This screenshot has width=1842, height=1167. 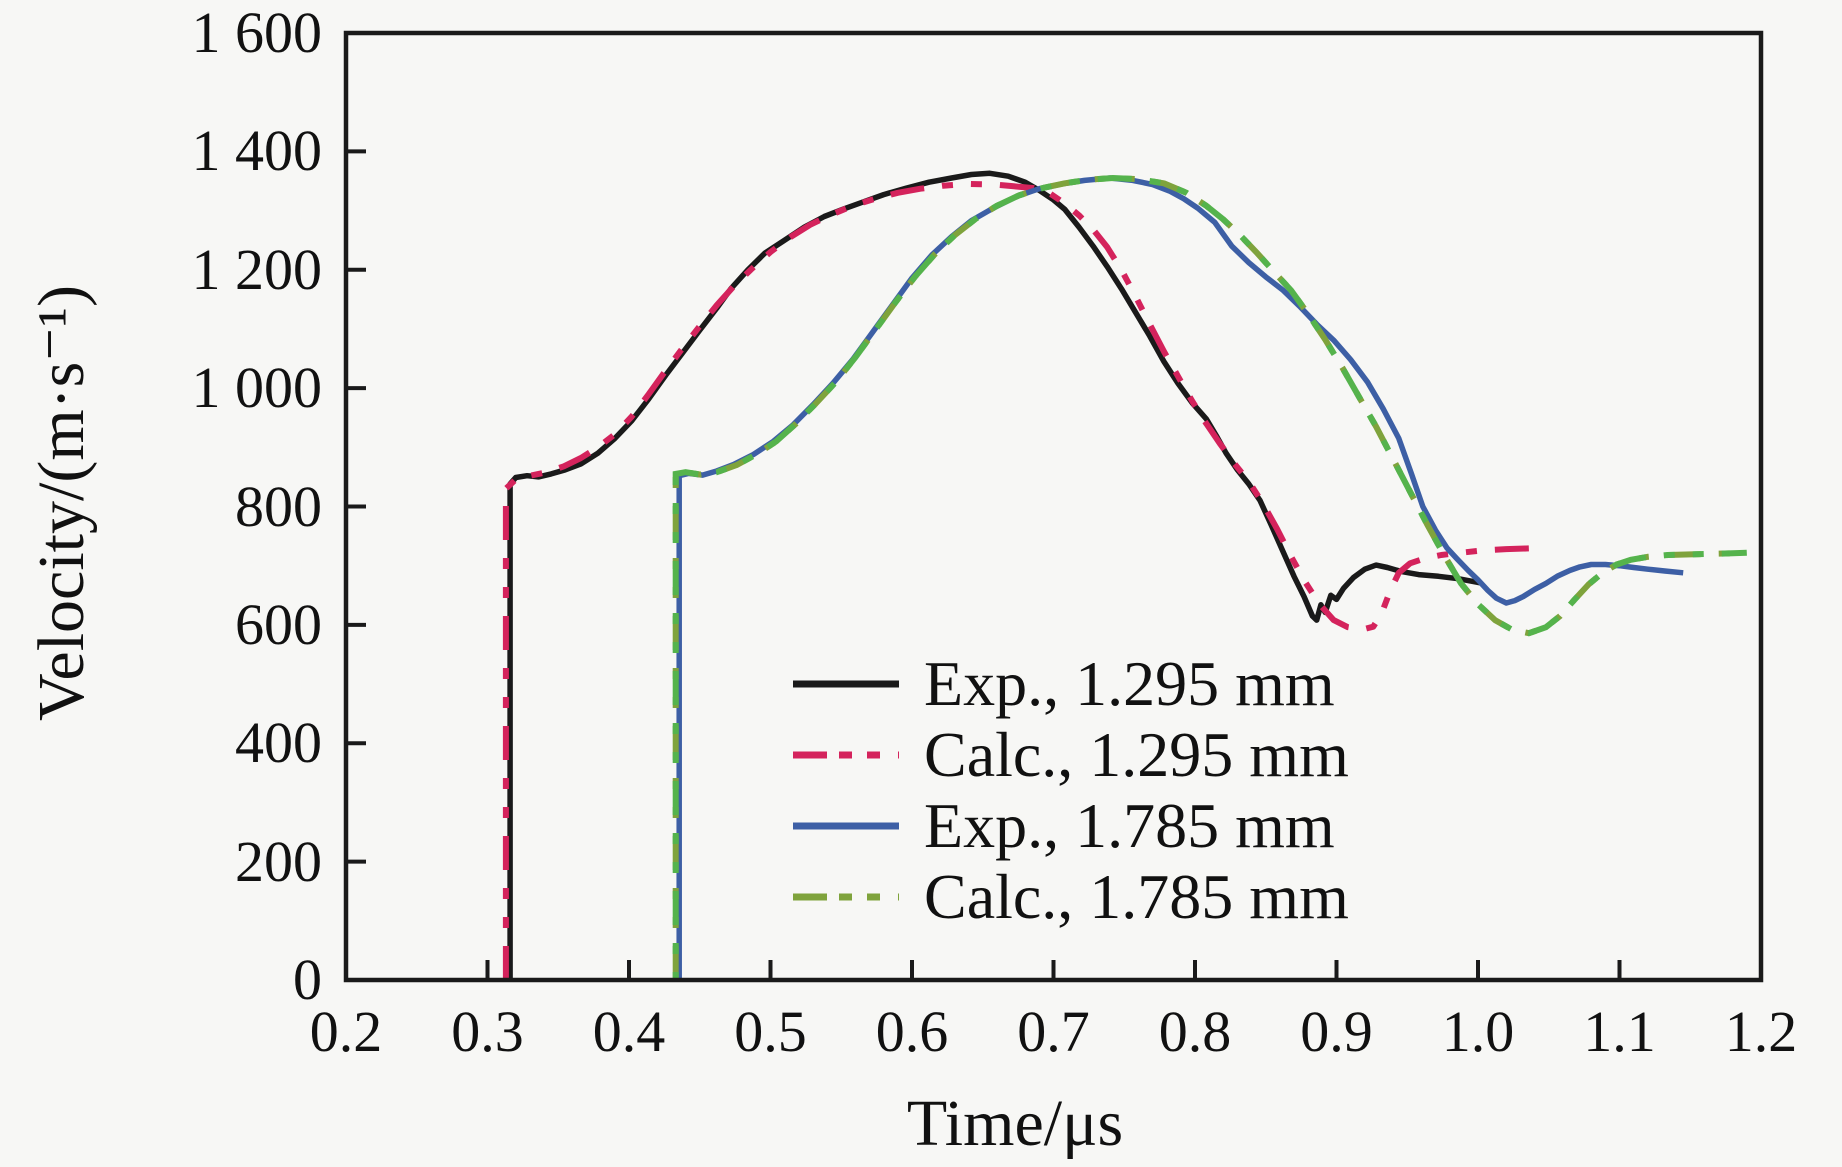 I want to click on legend-item: Calc., 1.785 mm, so click(x=1069, y=896).